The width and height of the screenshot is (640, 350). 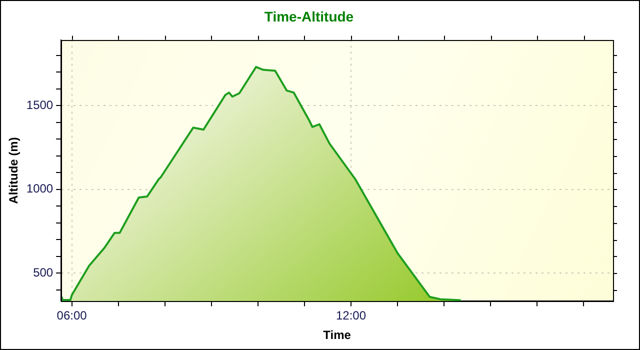 What do you see at coordinates (309, 16) in the screenshot?
I see `chart-title: Time-Altitude` at bounding box center [309, 16].